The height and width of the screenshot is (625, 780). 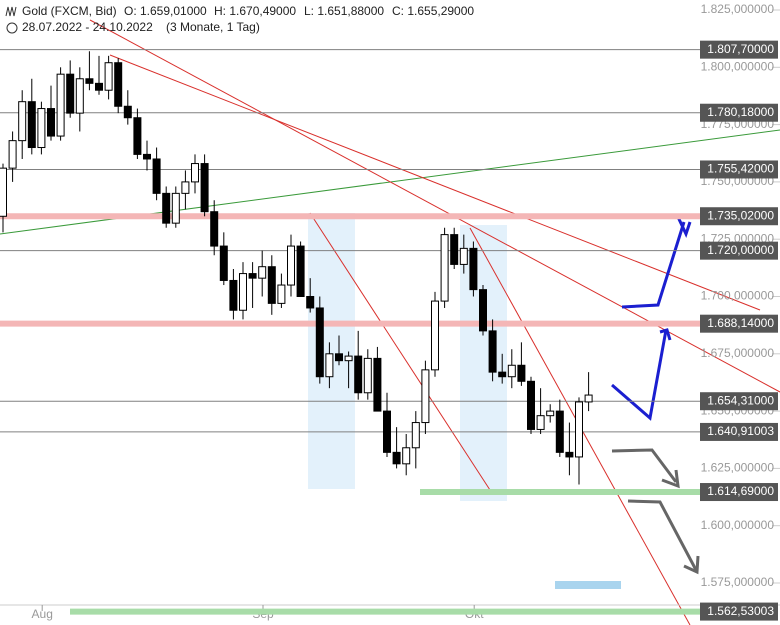 I want to click on level-label: 1.688,14000, so click(x=740, y=323).